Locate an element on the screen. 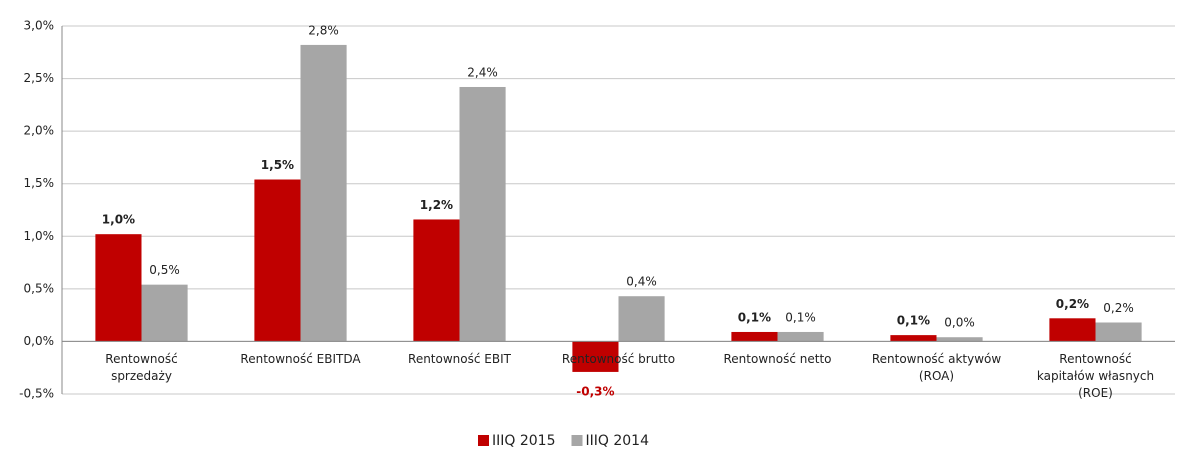  data-label: -0,3% is located at coordinates (595, 391).